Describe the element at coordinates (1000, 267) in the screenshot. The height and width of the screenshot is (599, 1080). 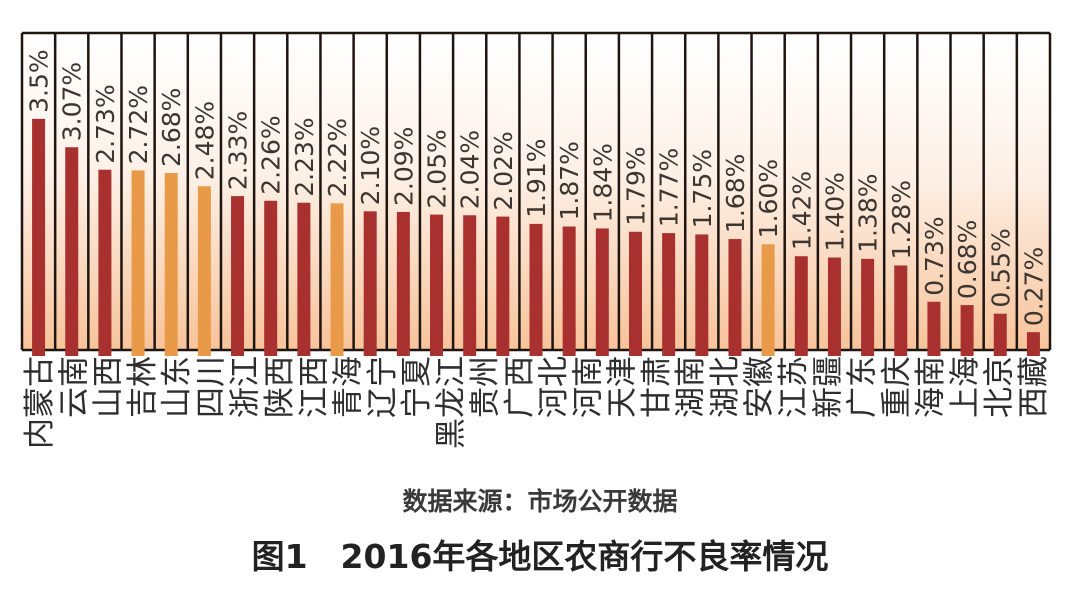
I see `bar-value-label: 0.55%` at that location.